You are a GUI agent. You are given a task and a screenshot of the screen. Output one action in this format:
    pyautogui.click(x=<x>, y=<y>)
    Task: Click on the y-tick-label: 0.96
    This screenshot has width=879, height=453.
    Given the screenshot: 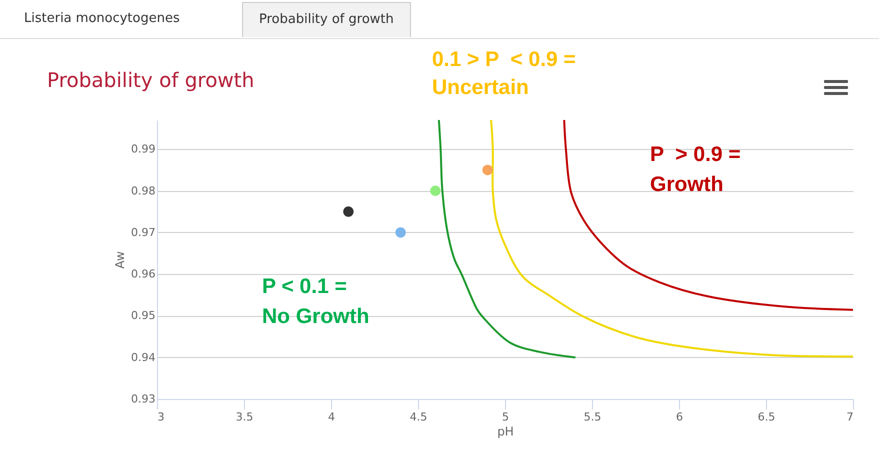 What is the action you would take?
    pyautogui.click(x=143, y=274)
    